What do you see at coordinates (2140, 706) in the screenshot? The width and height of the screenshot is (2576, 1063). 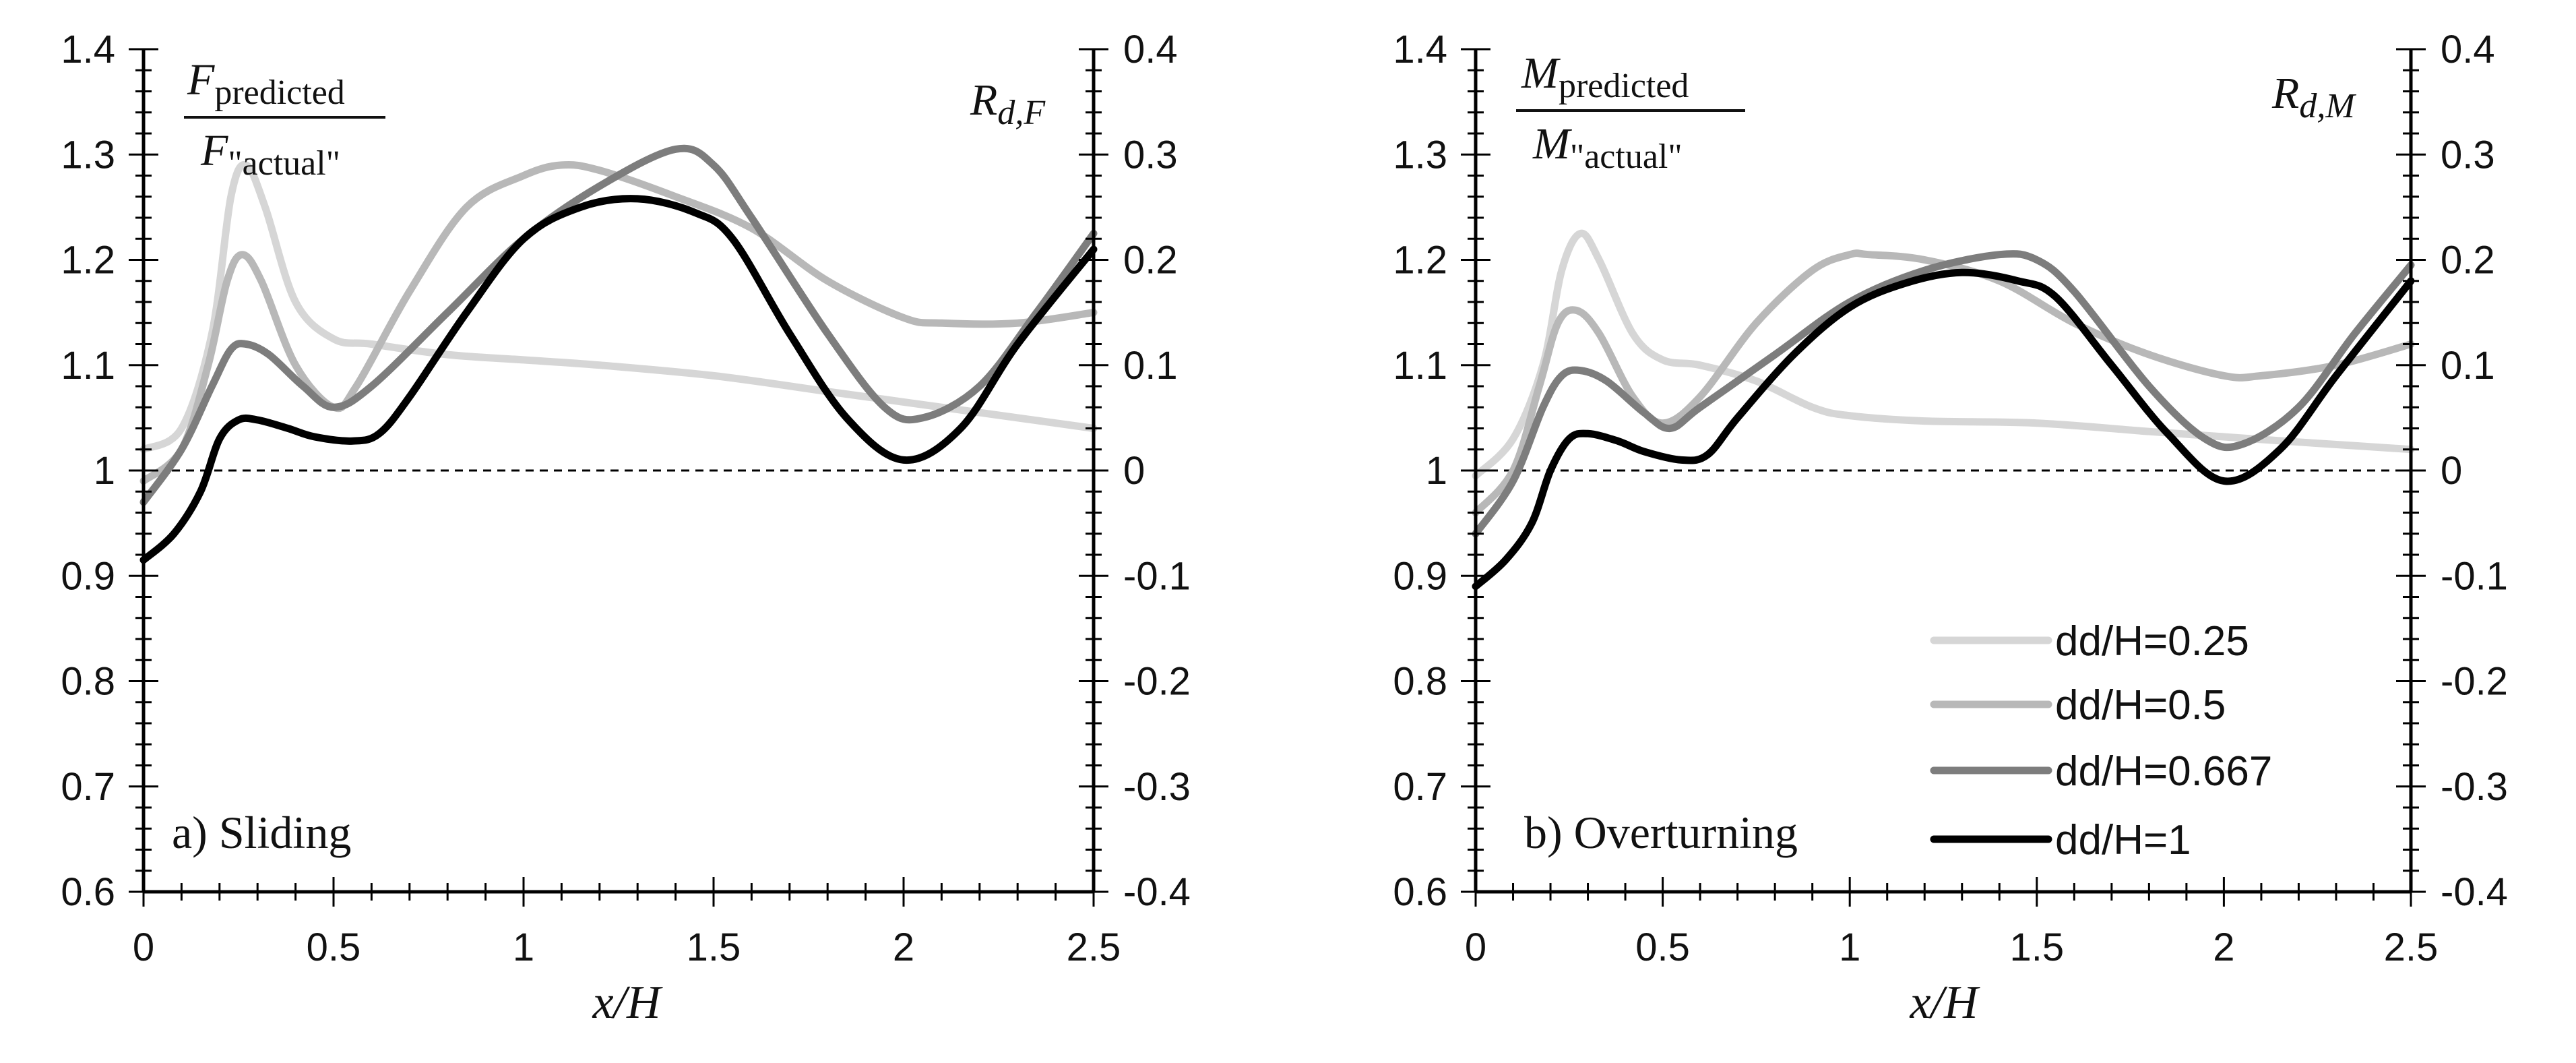 I see `legend-label: dd/H=0.5` at bounding box center [2140, 706].